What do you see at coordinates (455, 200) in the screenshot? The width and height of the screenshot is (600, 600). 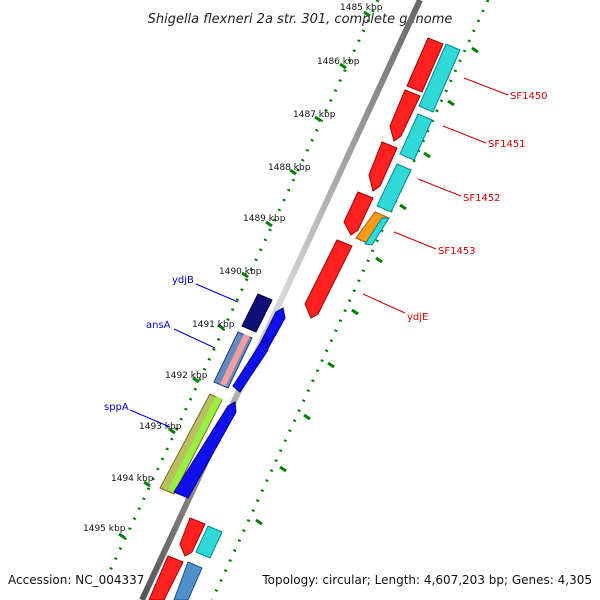 I see `right-gene-labels: SF1450 SF1451 SF1452 SF1453 ydjE` at bounding box center [455, 200].